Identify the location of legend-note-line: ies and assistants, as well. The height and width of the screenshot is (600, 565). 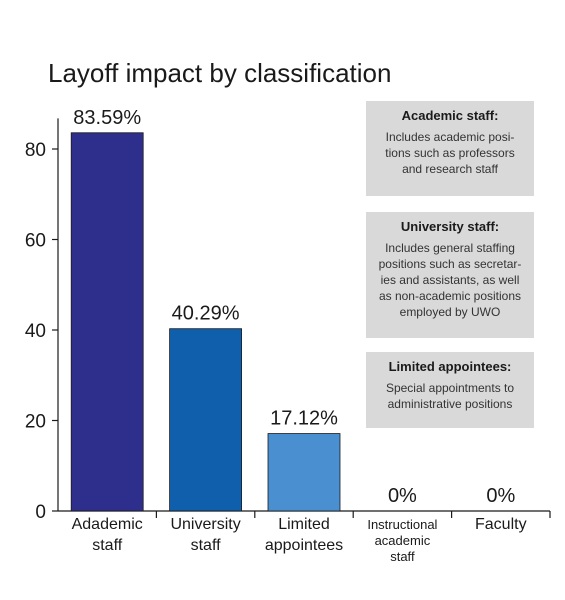
(450, 280).